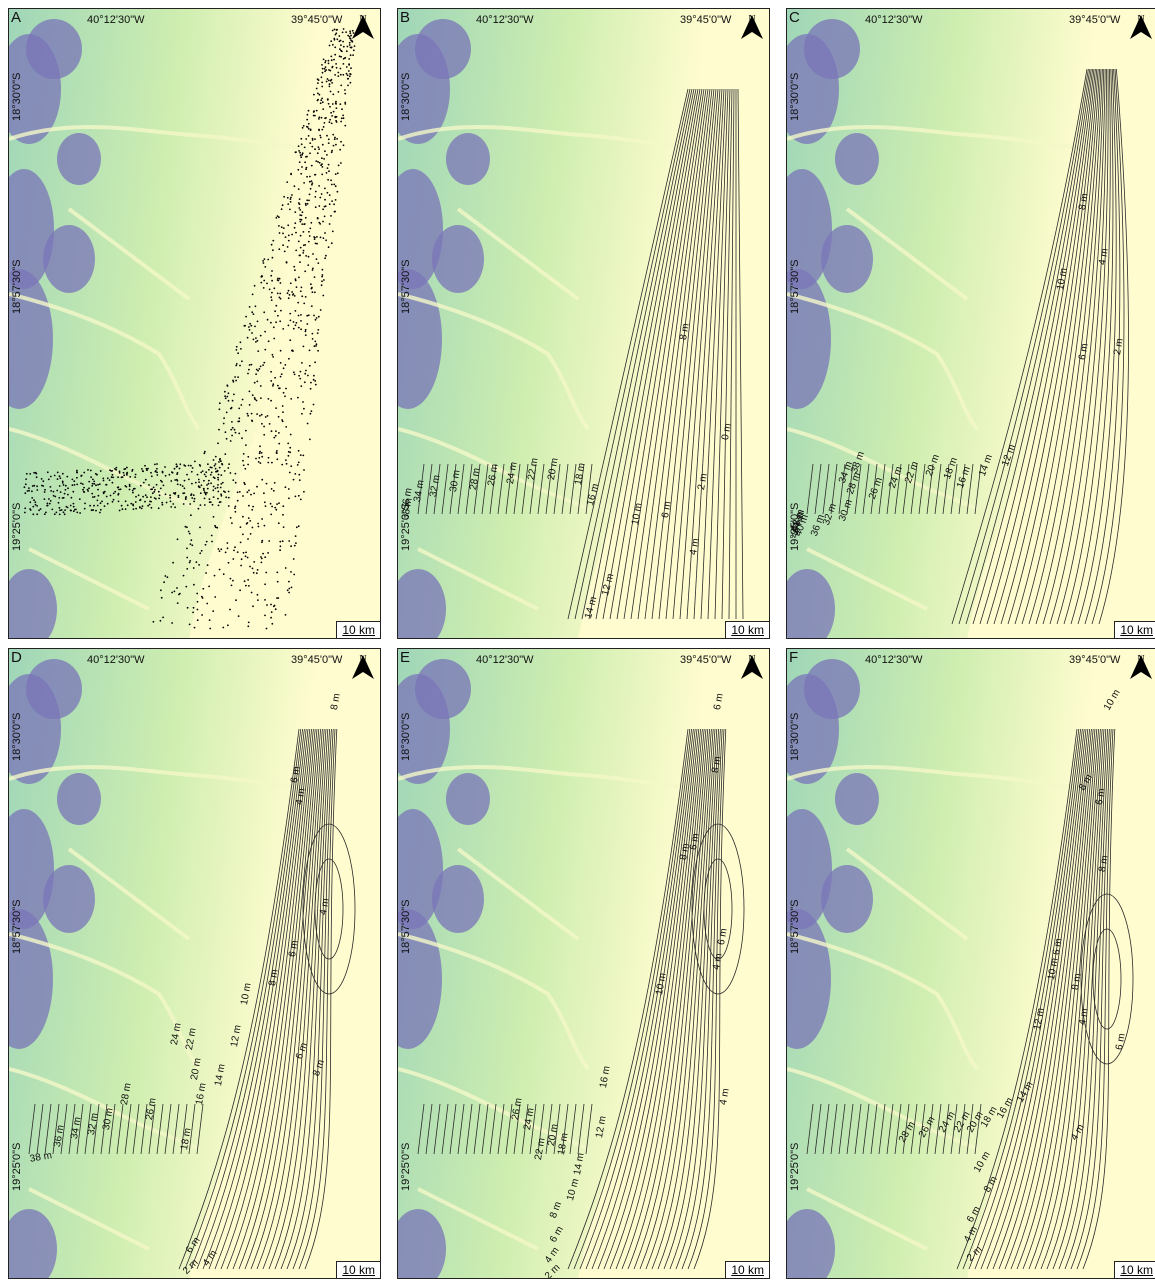 This screenshot has width=1155, height=1282. I want to click on panel-letter: F, so click(794, 657).